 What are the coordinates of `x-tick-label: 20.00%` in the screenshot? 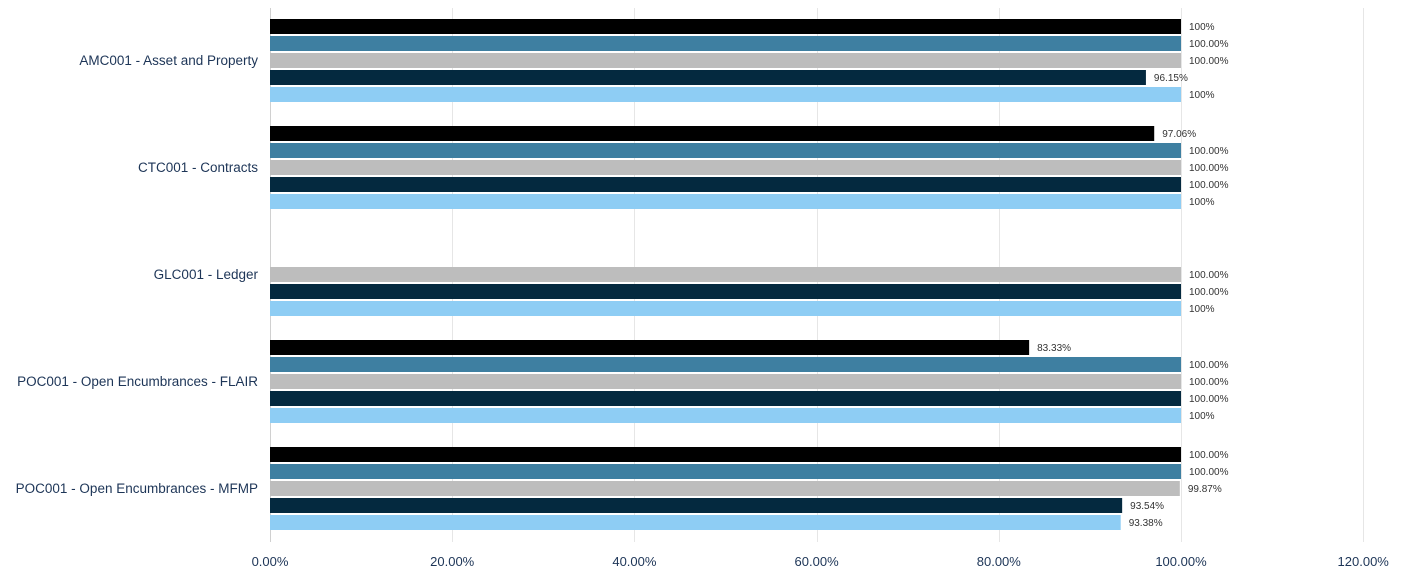 It's located at (452, 561).